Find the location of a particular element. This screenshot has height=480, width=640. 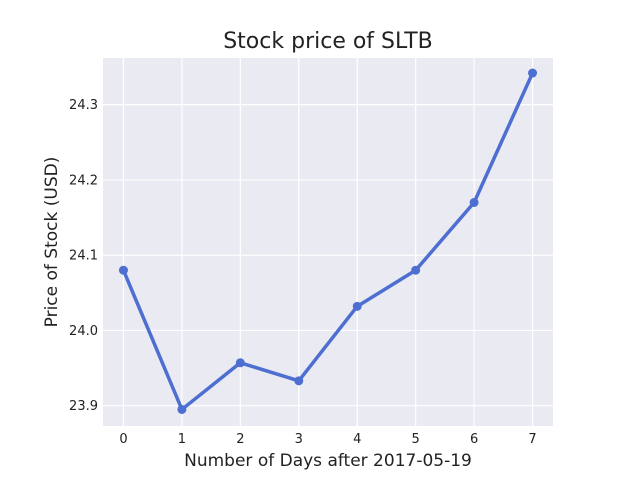

y-tick-labels: 23.9 24.0 24.1 24.2 24.3 is located at coordinates (83, 256).